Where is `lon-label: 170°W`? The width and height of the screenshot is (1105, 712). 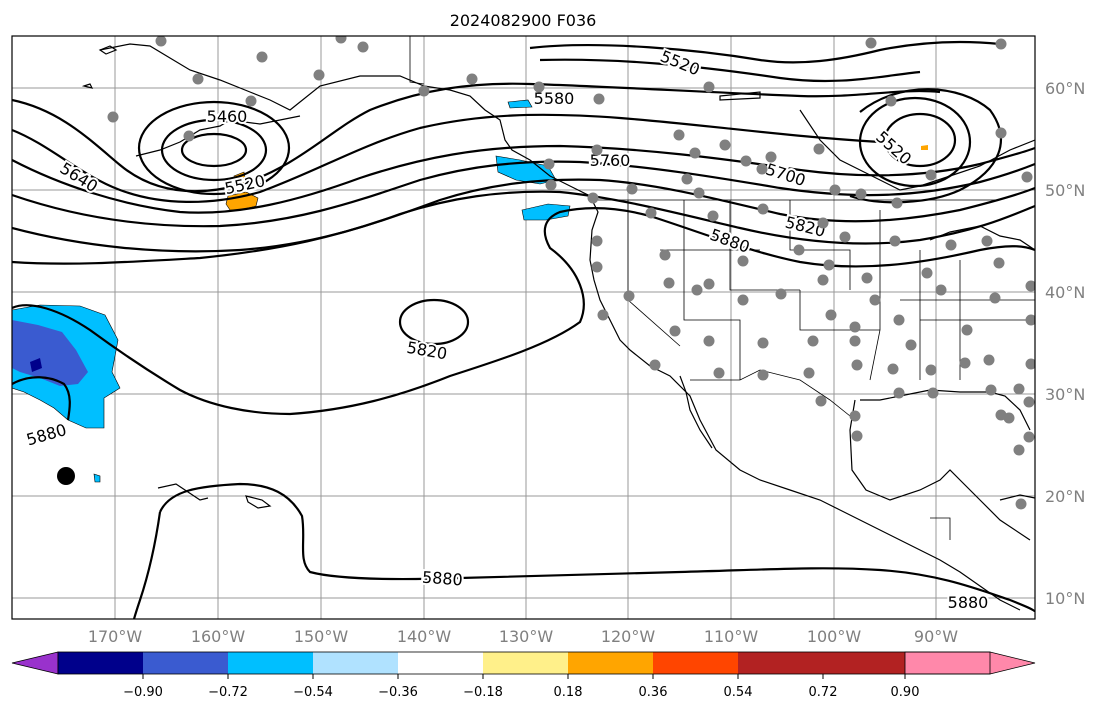
lon-label: 170°W is located at coordinates (115, 636).